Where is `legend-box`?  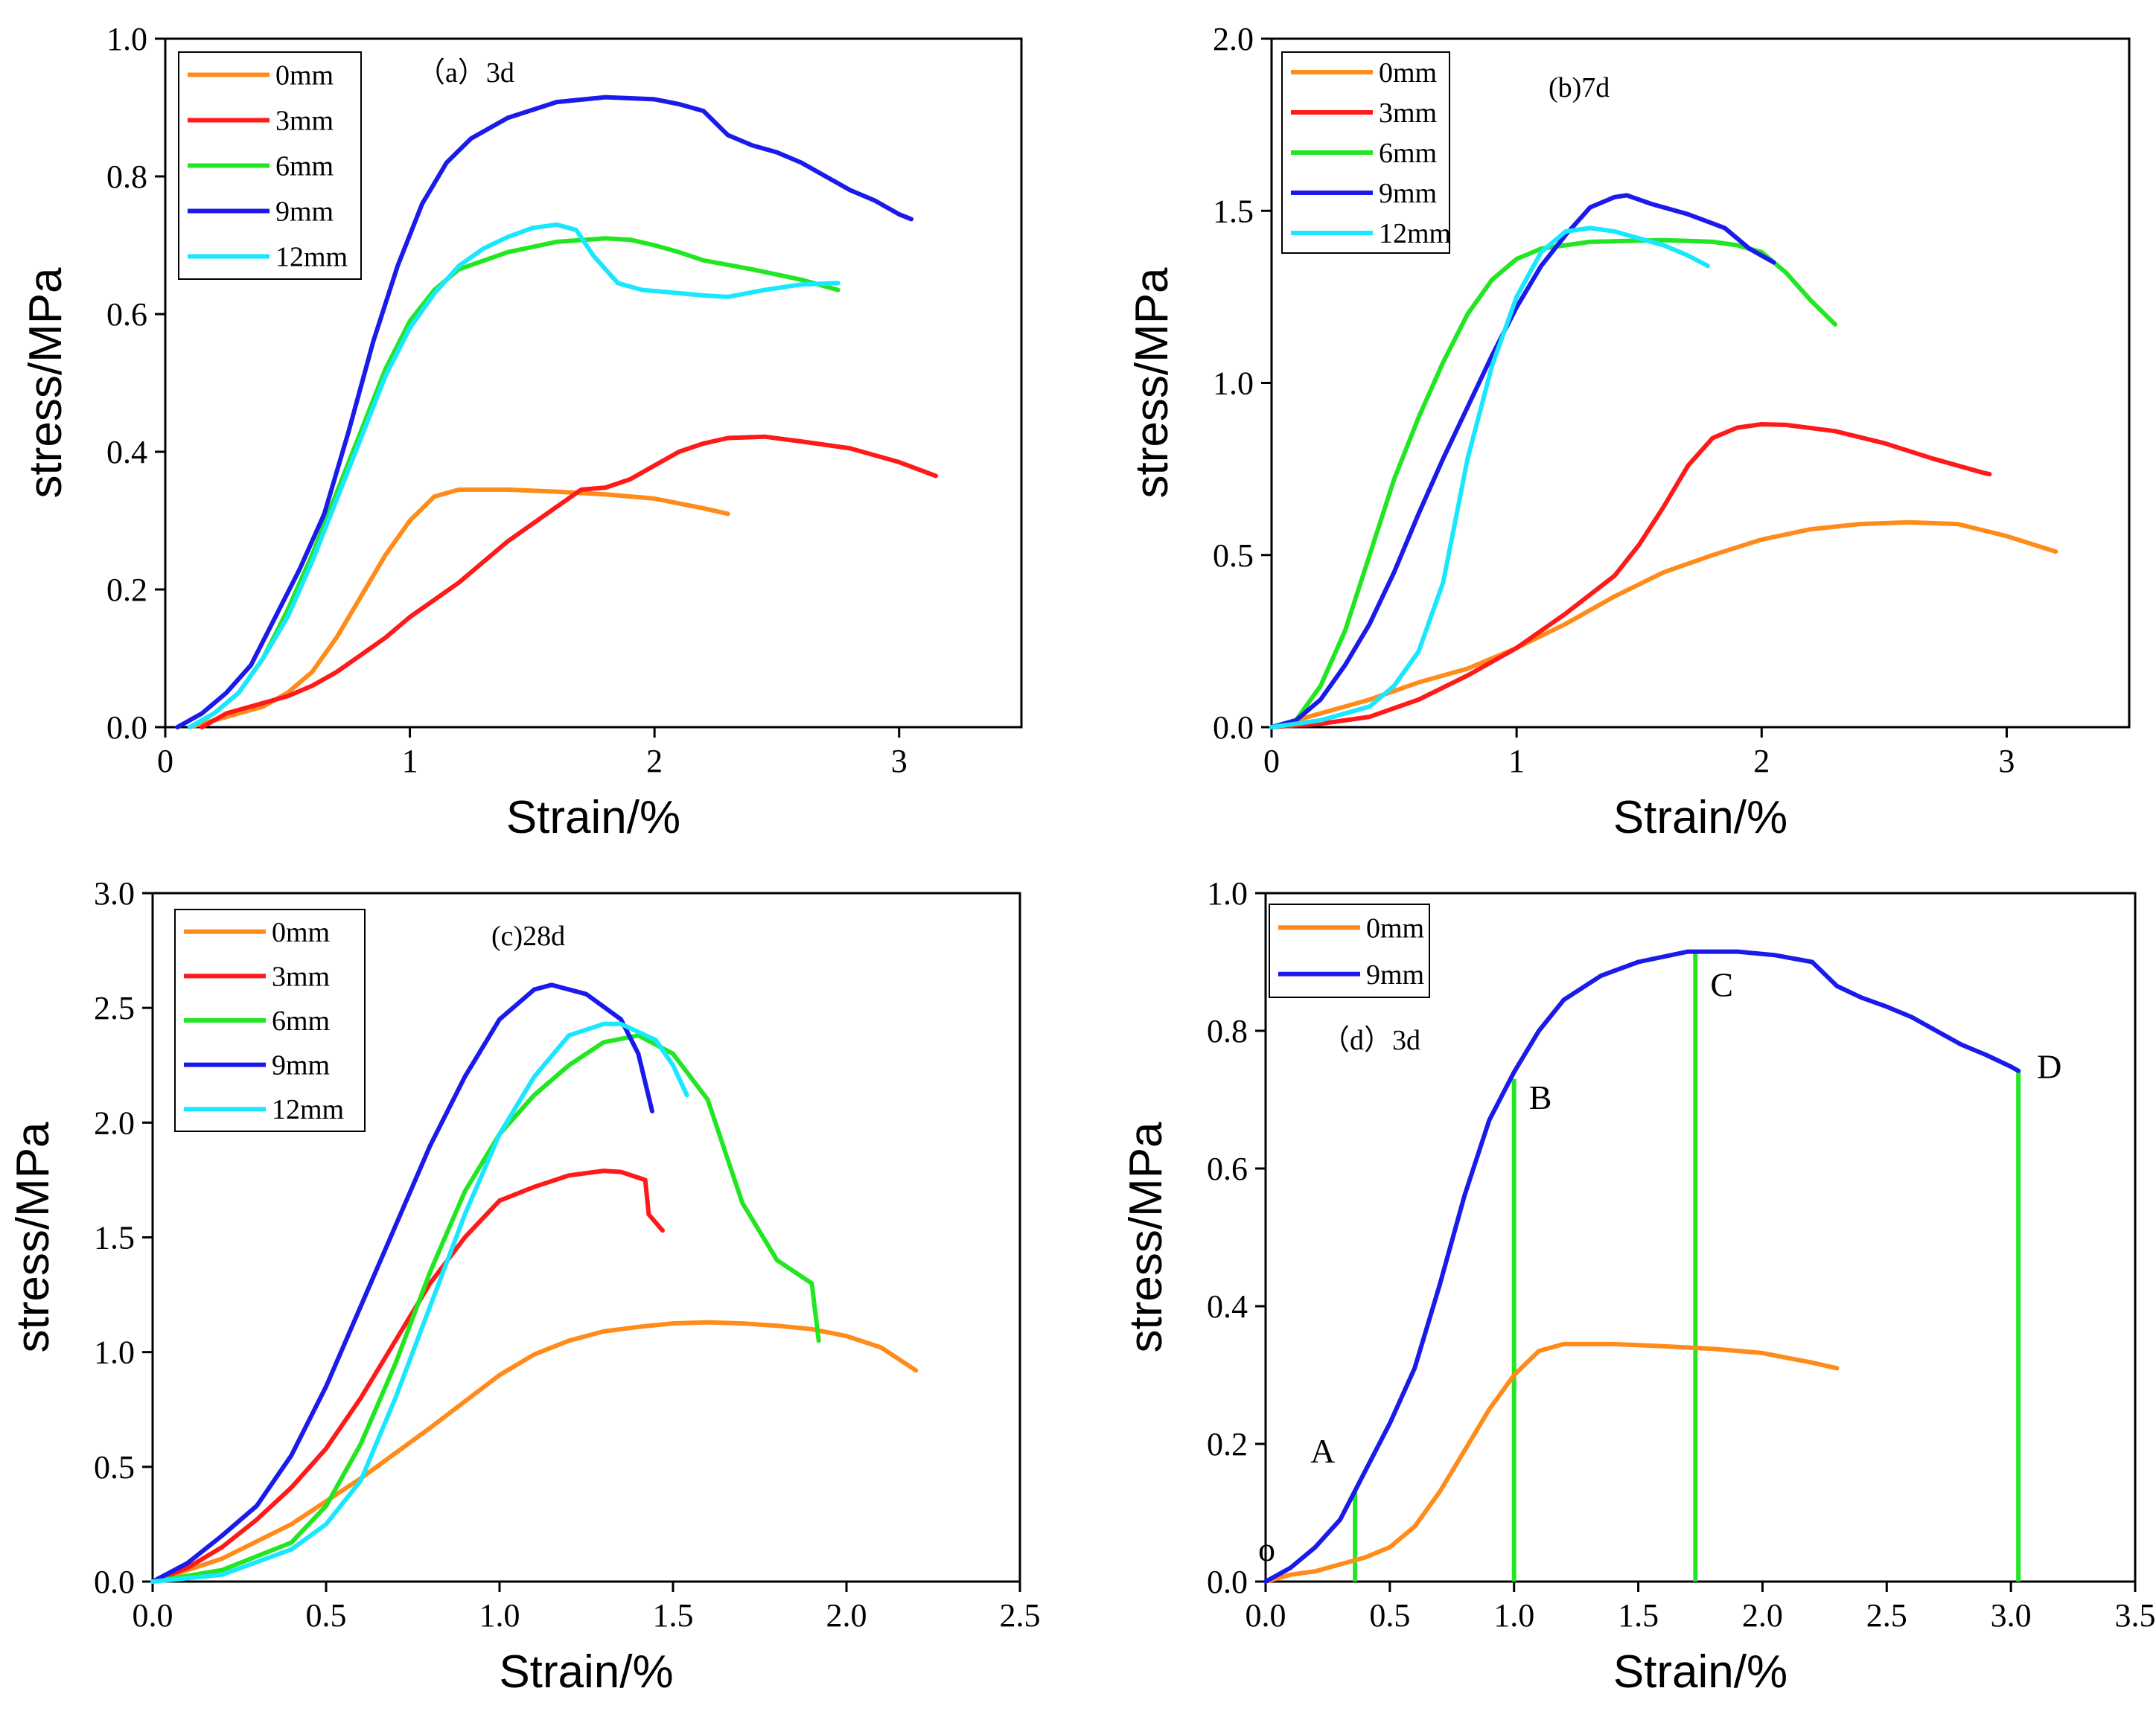 legend-box is located at coordinates (1349, 951).